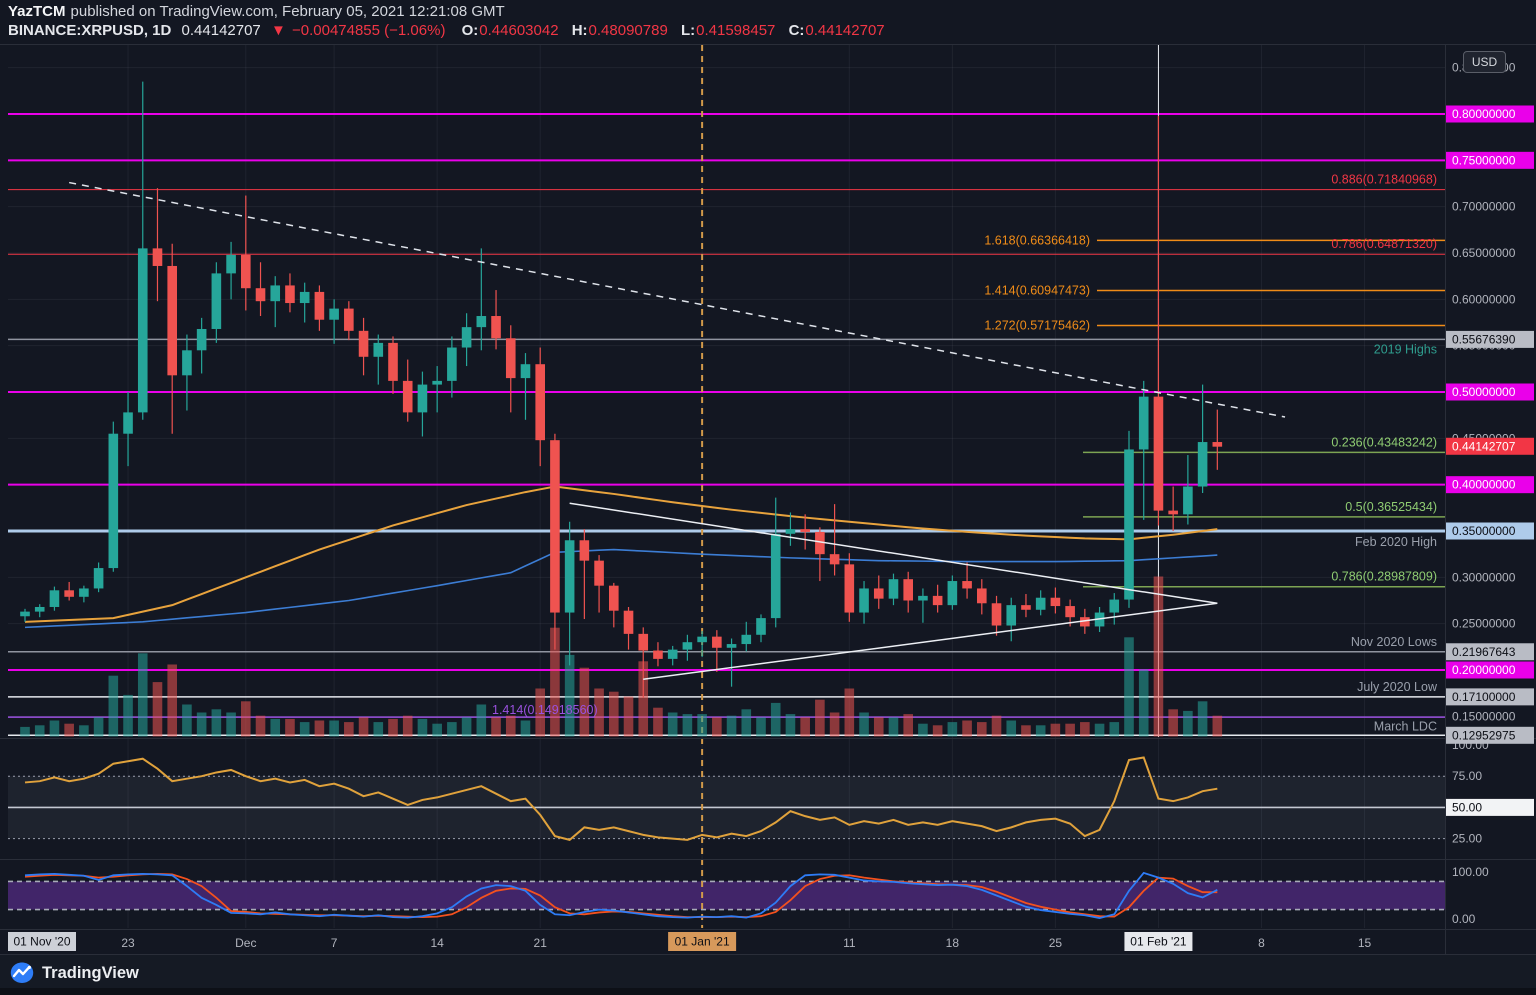  Describe the element at coordinates (1405, 726) in the screenshot. I see `fib-level-label: March LDC` at that location.